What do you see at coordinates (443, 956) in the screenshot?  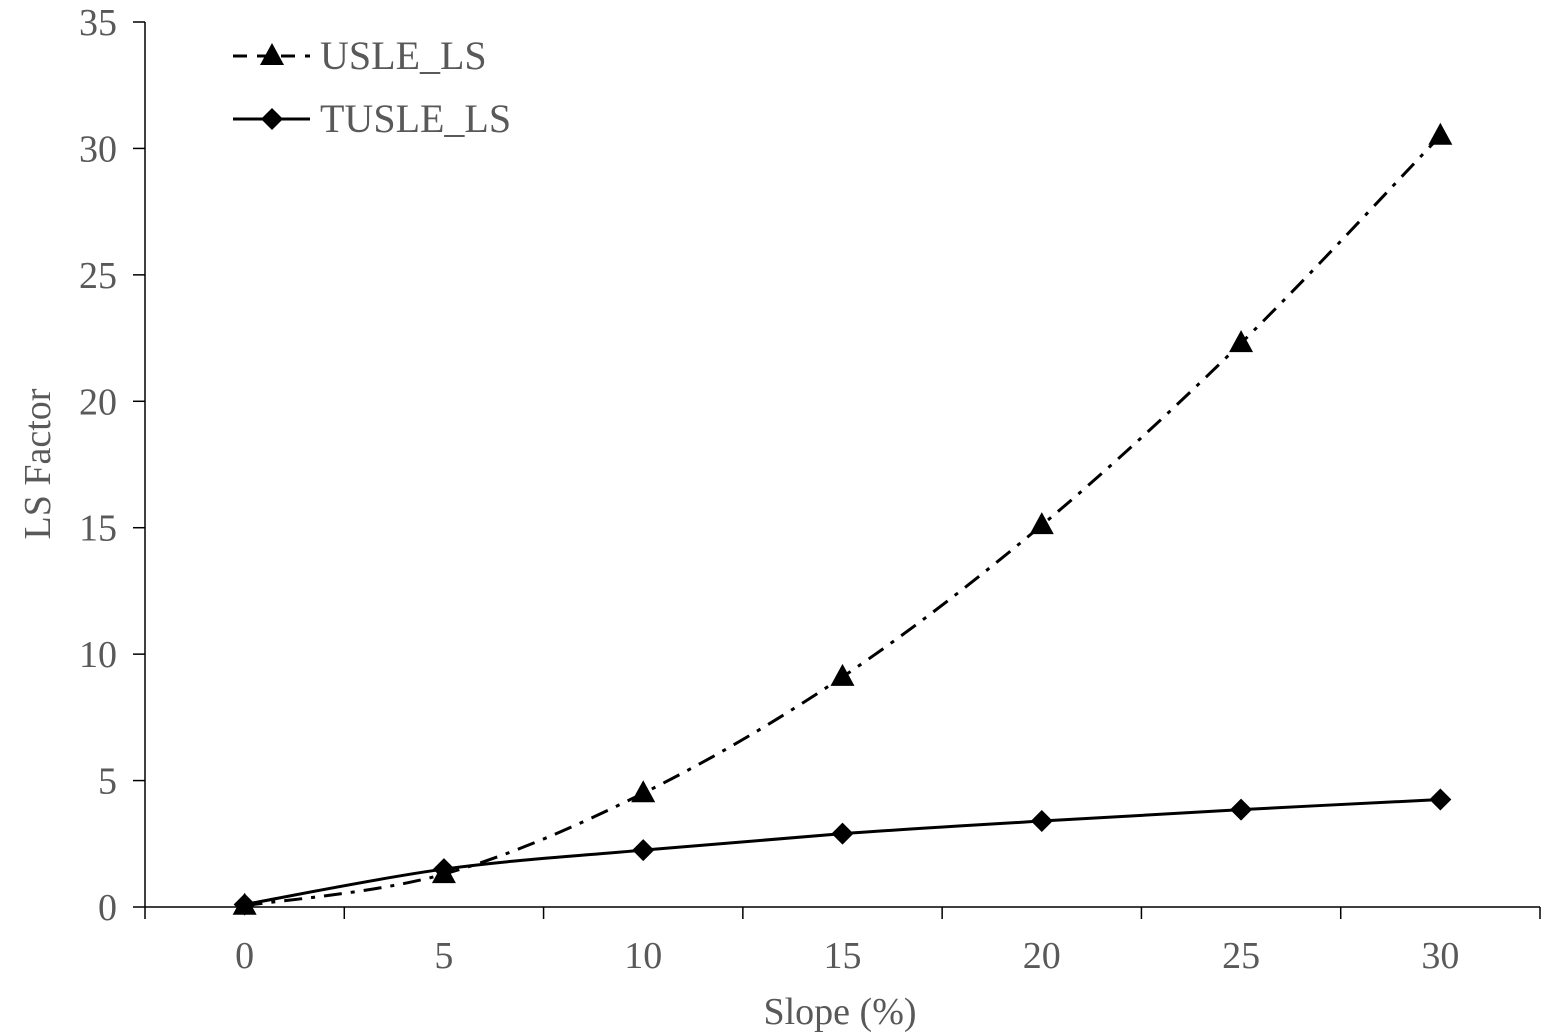 I see `x-tick-label: 5` at bounding box center [443, 956].